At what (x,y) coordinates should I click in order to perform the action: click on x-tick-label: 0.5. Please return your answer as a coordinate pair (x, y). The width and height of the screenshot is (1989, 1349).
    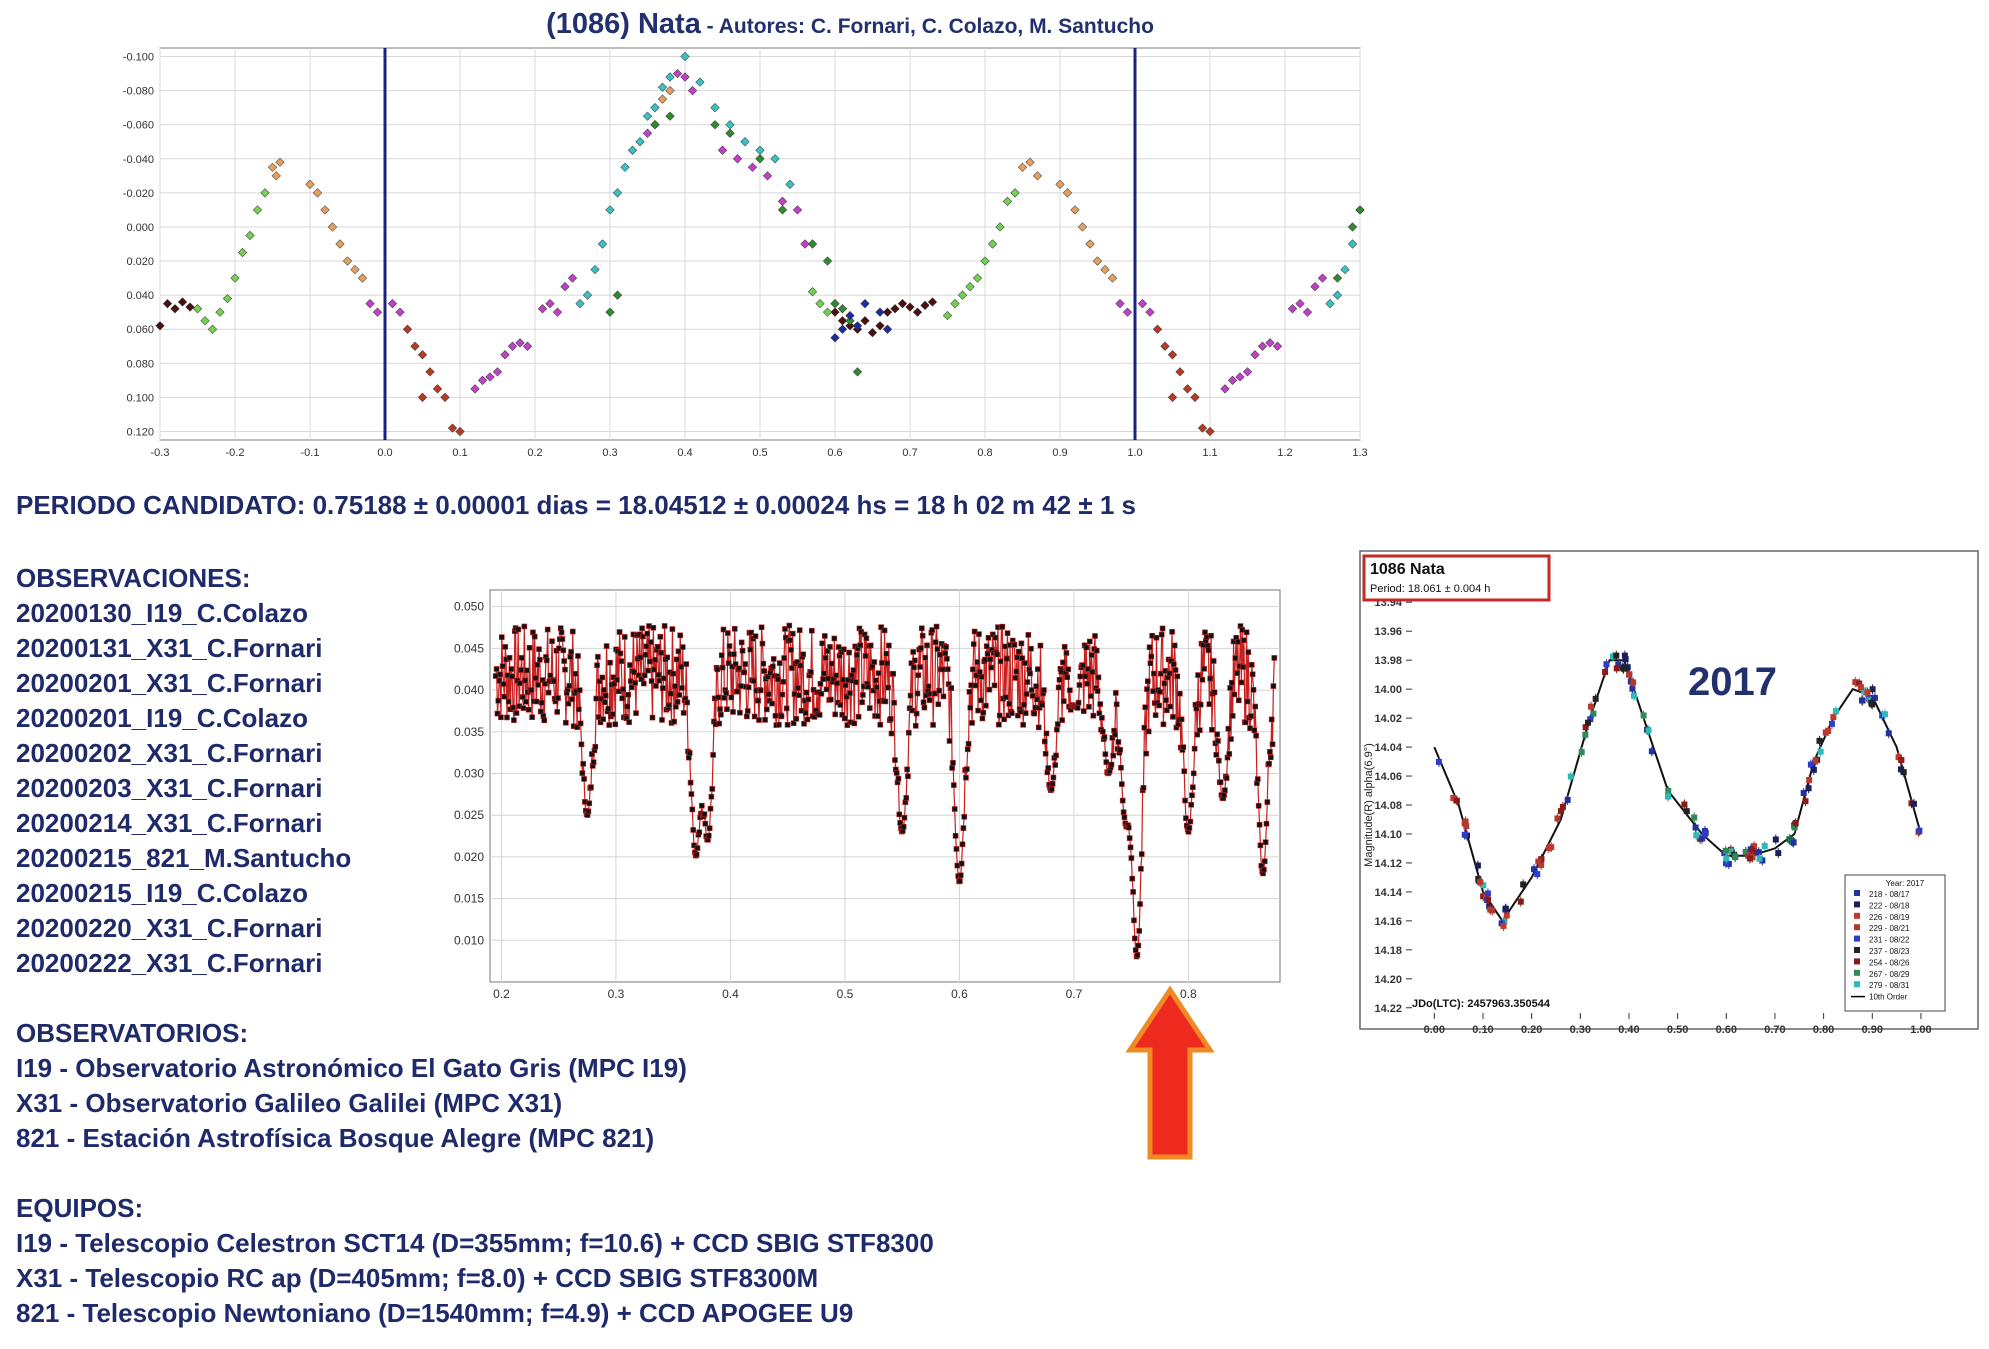
    Looking at the image, I should click on (845, 994).